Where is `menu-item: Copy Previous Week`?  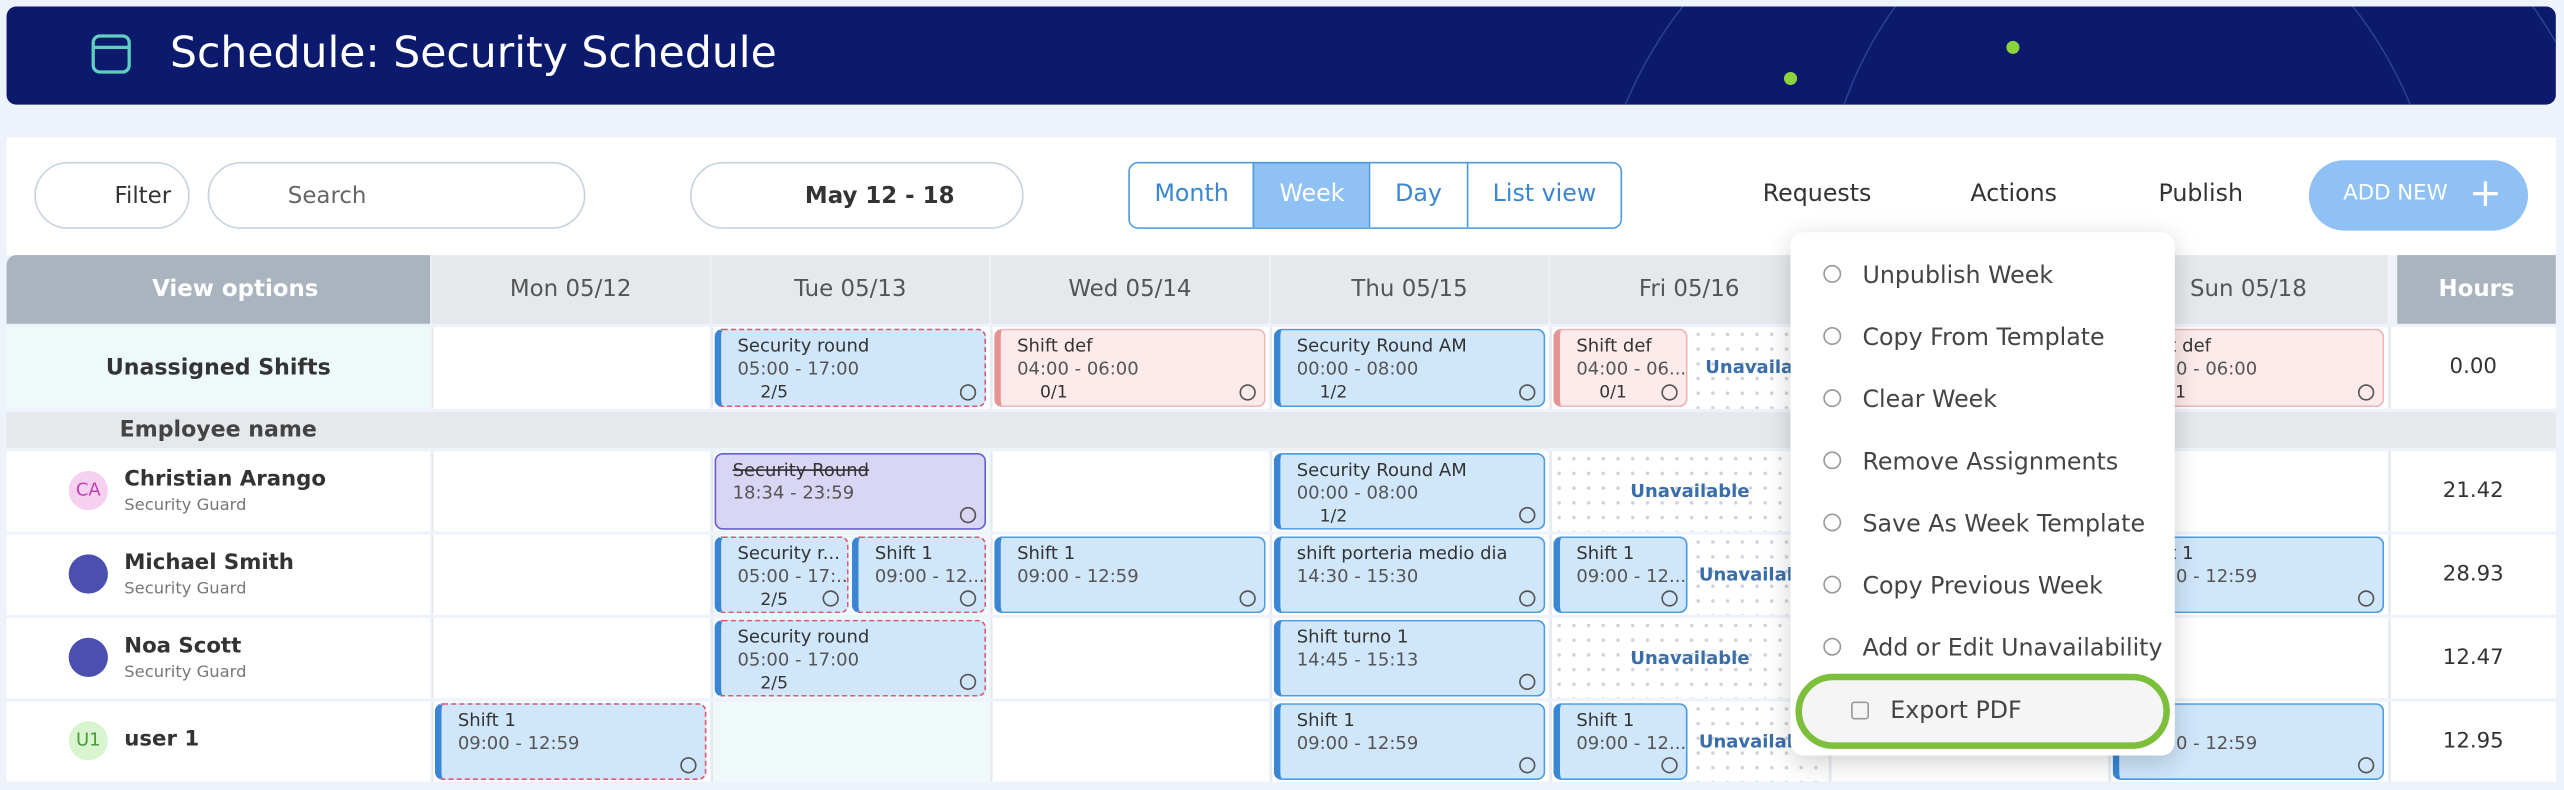 menu-item: Copy Previous Week is located at coordinates (1983, 587).